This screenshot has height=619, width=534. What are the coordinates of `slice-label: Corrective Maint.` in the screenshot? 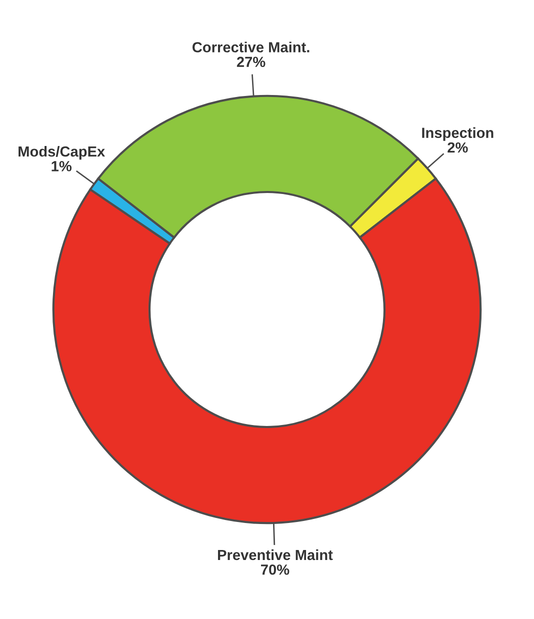 It's located at (251, 47).